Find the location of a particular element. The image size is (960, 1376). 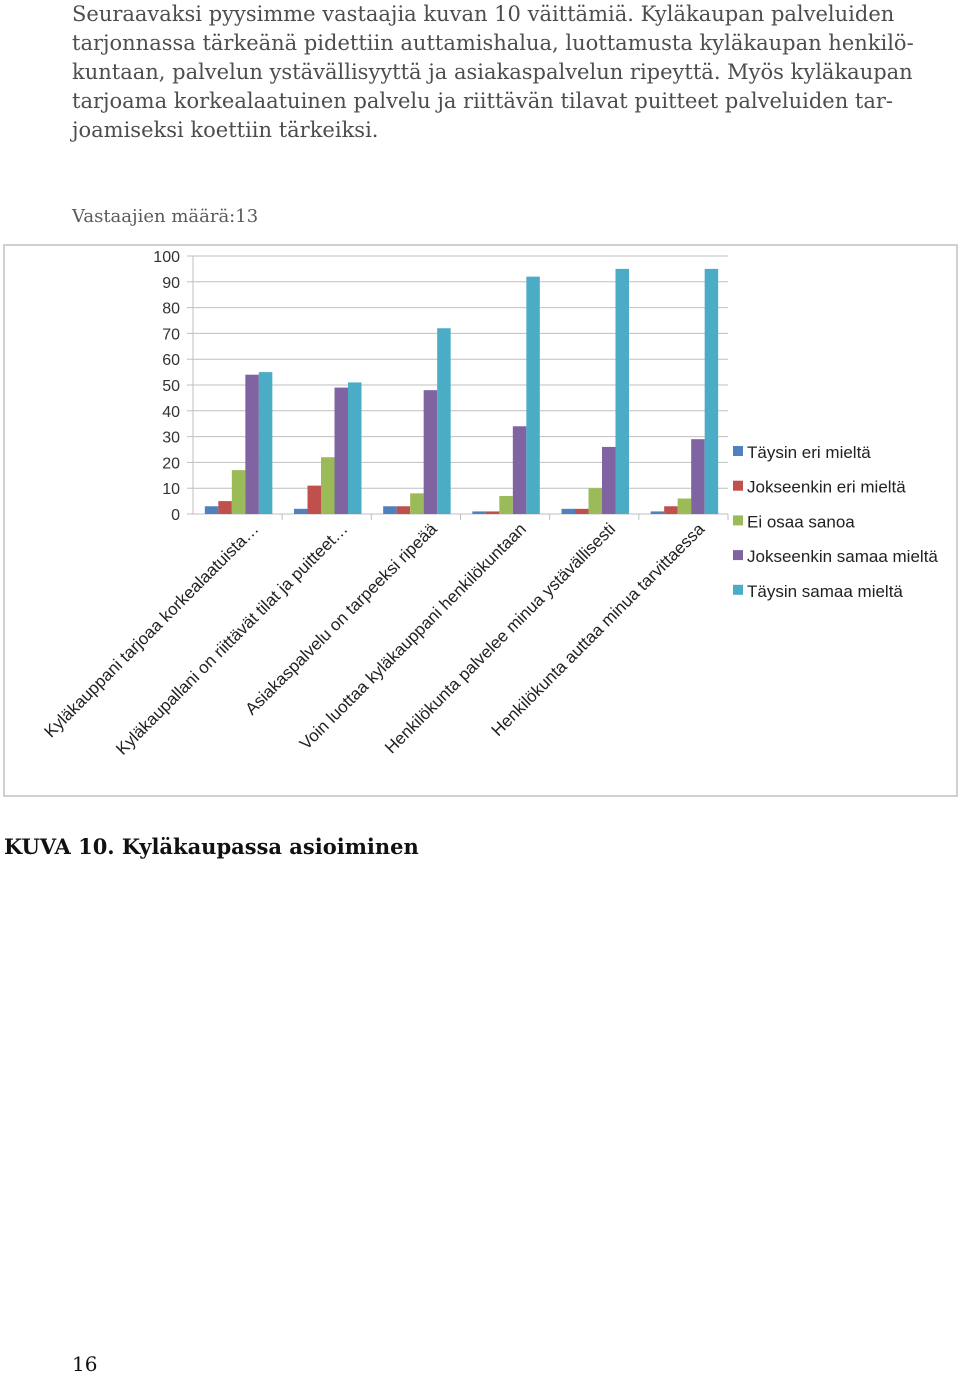

legend-label: Ei osaa sanoa is located at coordinates (801, 521).